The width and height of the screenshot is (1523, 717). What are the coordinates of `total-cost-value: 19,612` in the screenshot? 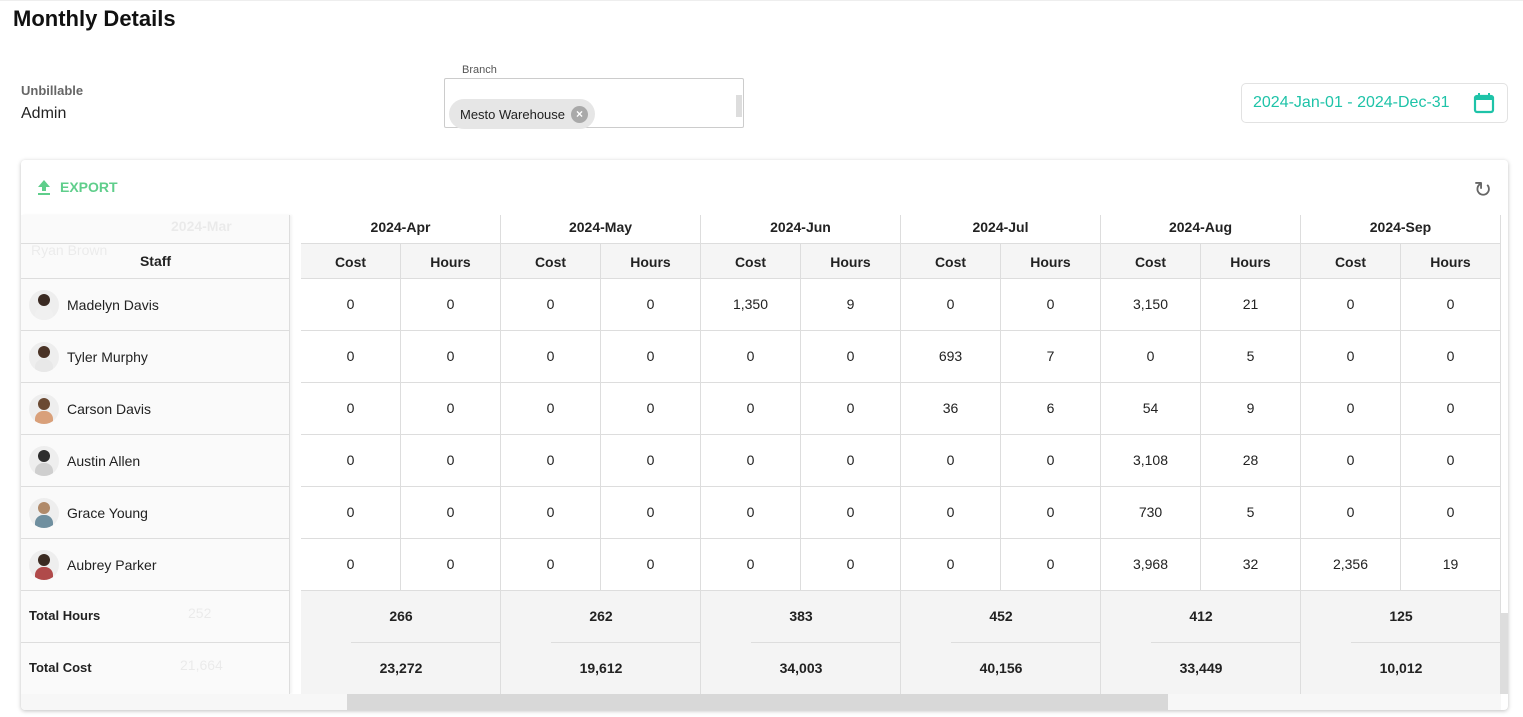 It's located at (601, 668).